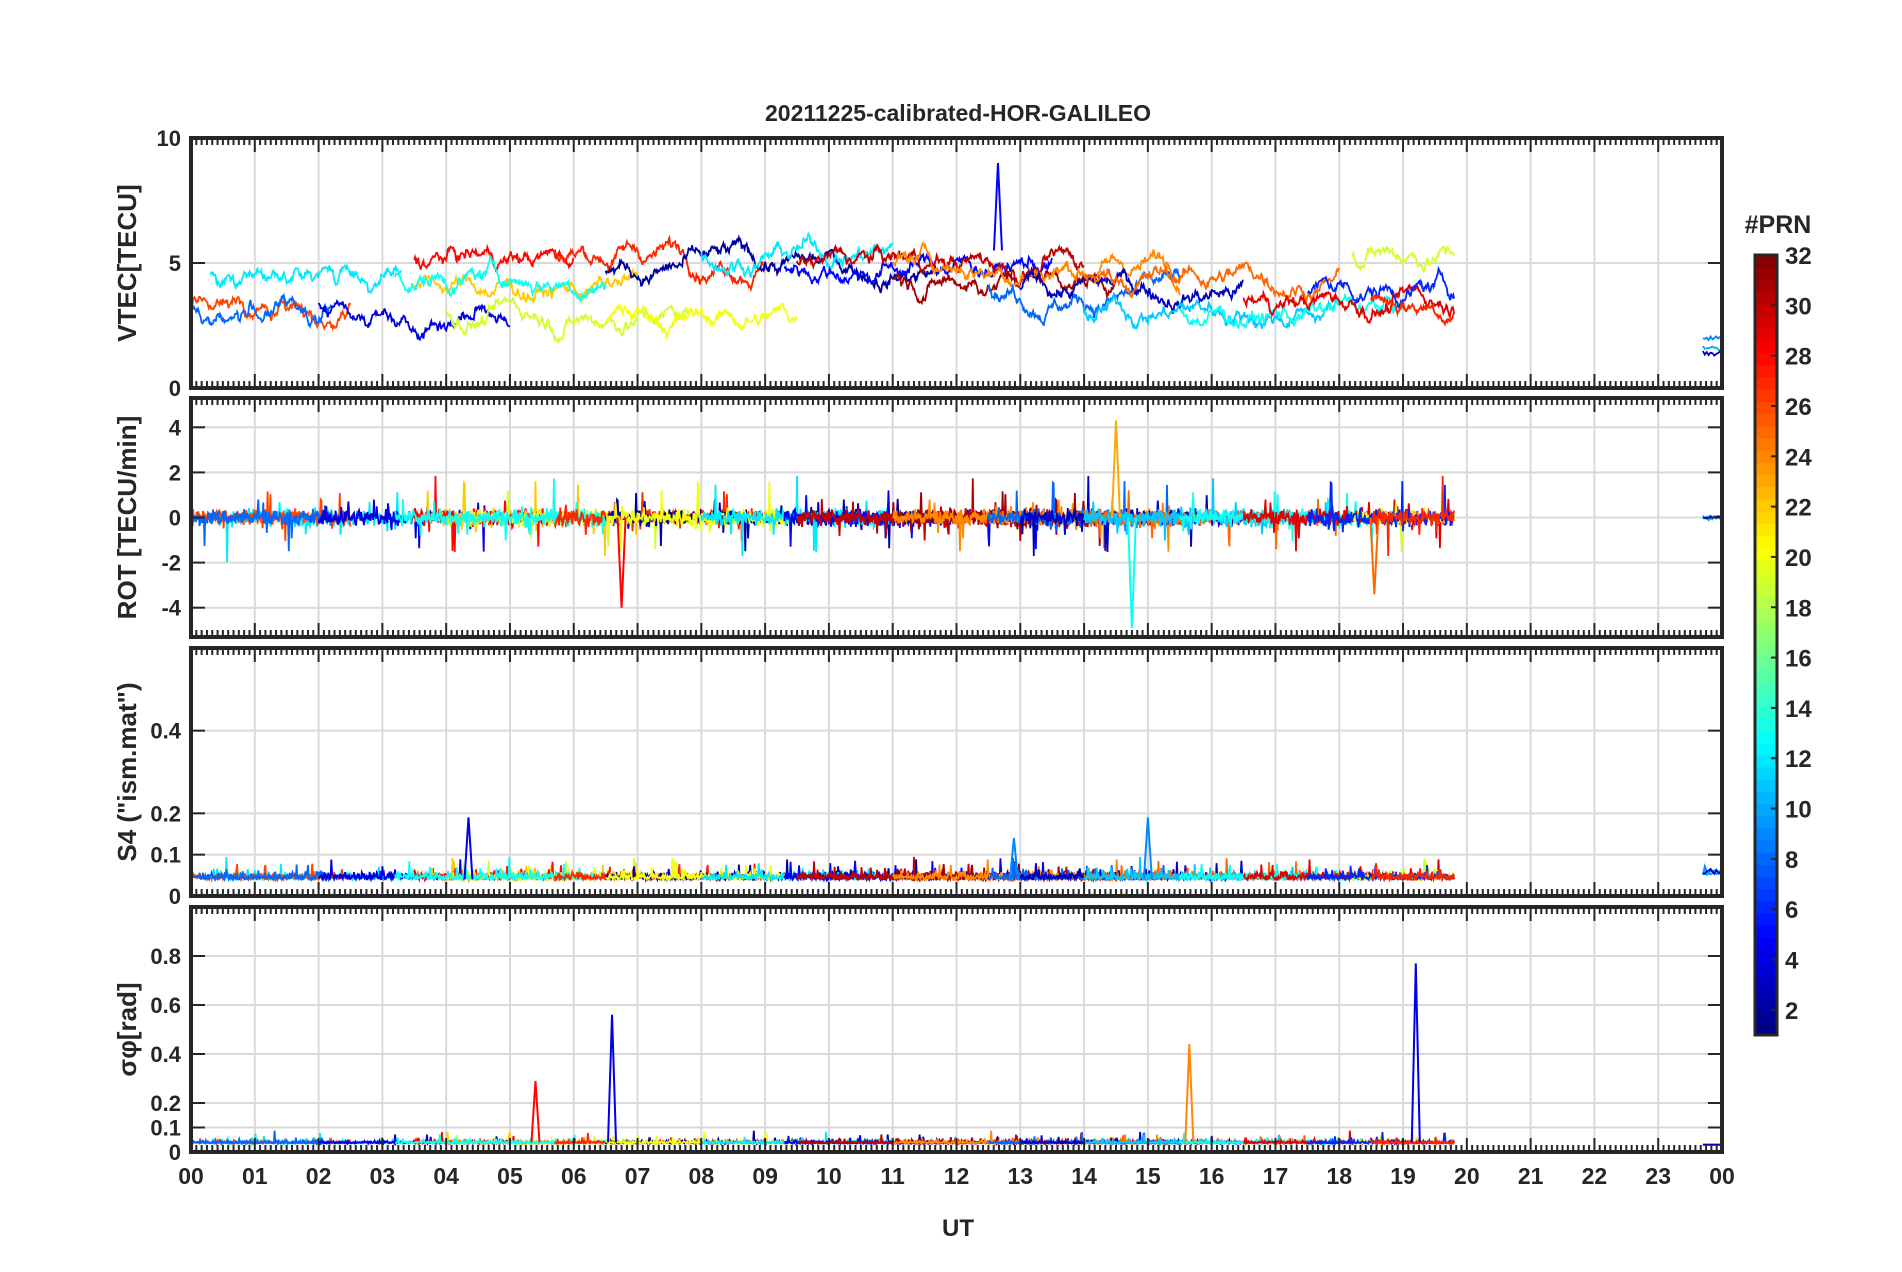  Describe the element at coordinates (1792, 961) in the screenshot. I see `colorbar-tick-label: 4` at that location.